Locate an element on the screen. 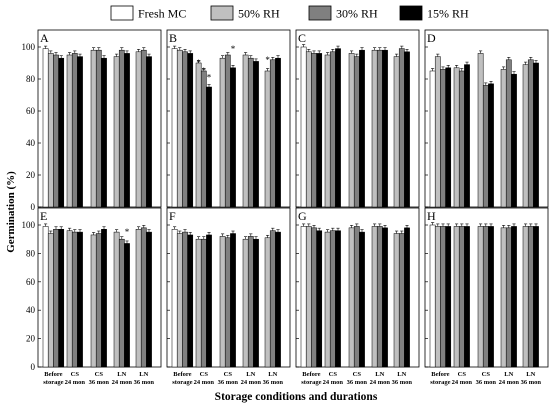 Image resolution: width=550 pixels, height=408 pixels. panel-label: G is located at coordinates (302, 216).